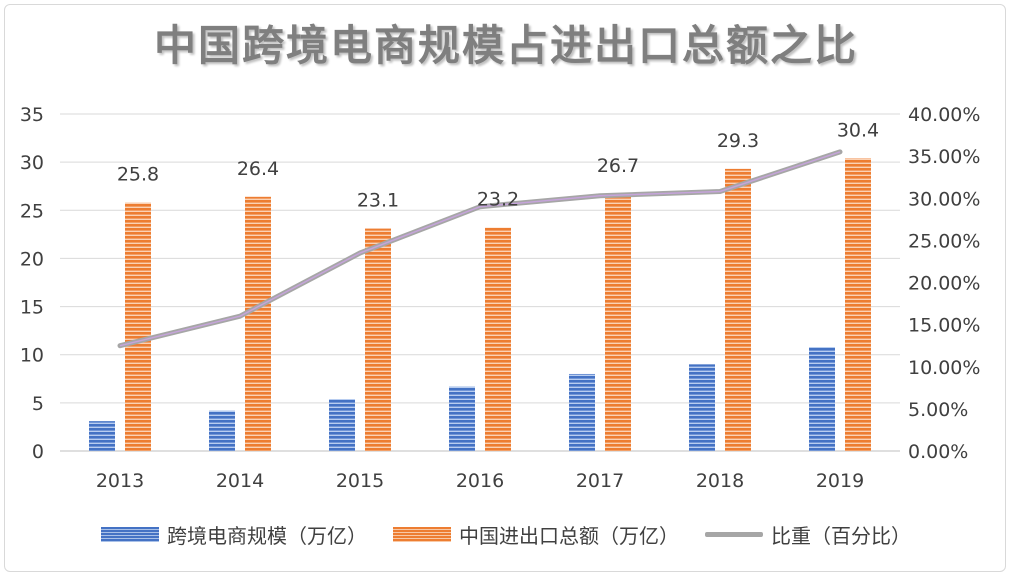 The width and height of the screenshot is (1012, 578). I want to click on y-left-tick-label: 0, so click(38, 452).